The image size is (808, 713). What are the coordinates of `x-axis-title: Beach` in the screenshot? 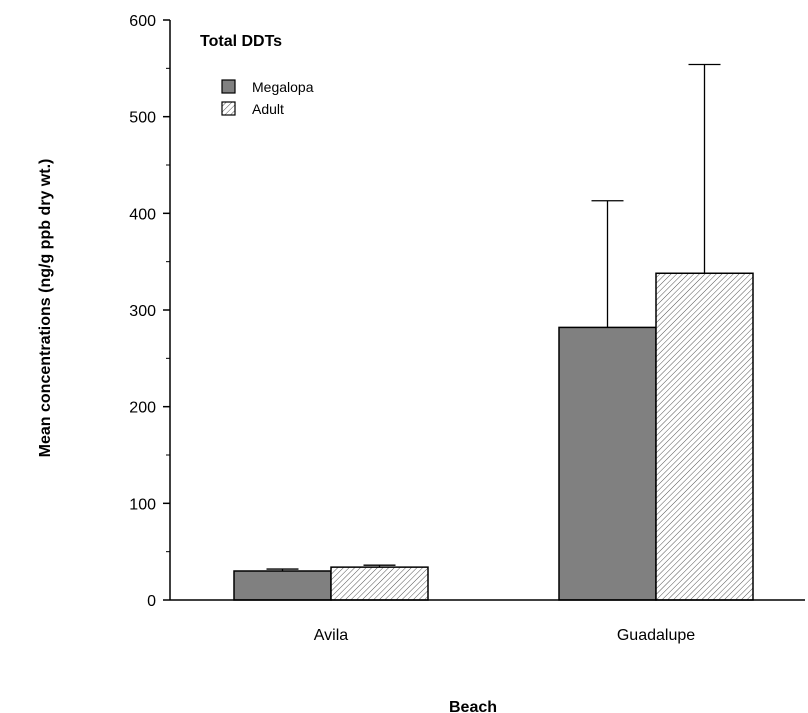 It's located at (473, 706).